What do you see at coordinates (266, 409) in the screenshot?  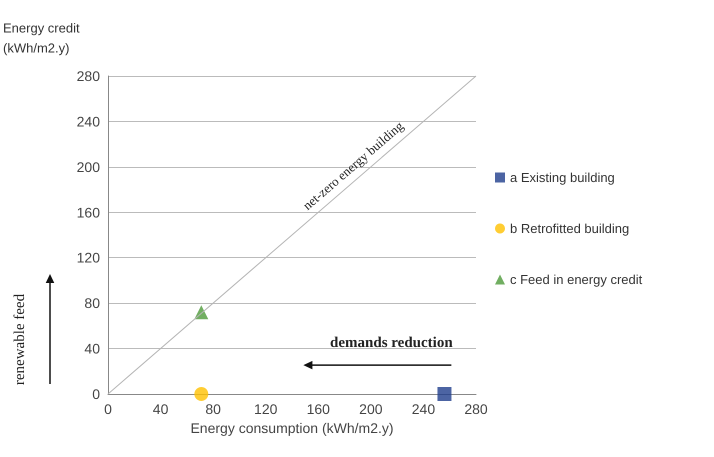 I see `x-tick-label: 120` at bounding box center [266, 409].